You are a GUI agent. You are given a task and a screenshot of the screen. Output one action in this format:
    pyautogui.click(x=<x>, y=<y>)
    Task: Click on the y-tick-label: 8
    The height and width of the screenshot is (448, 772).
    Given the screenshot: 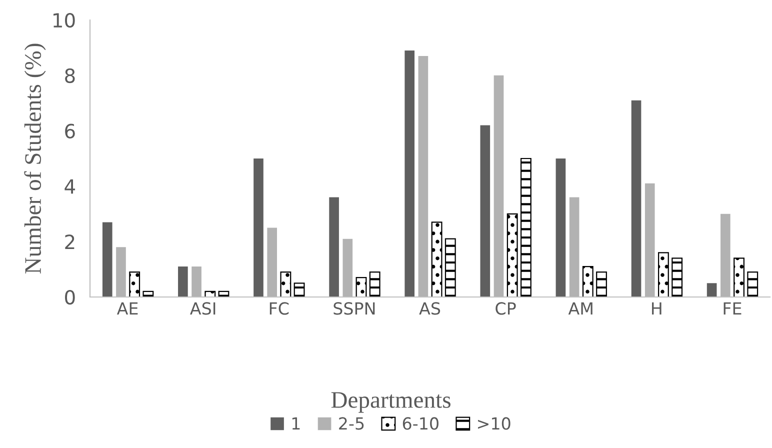 What is the action you would take?
    pyautogui.click(x=70, y=76)
    